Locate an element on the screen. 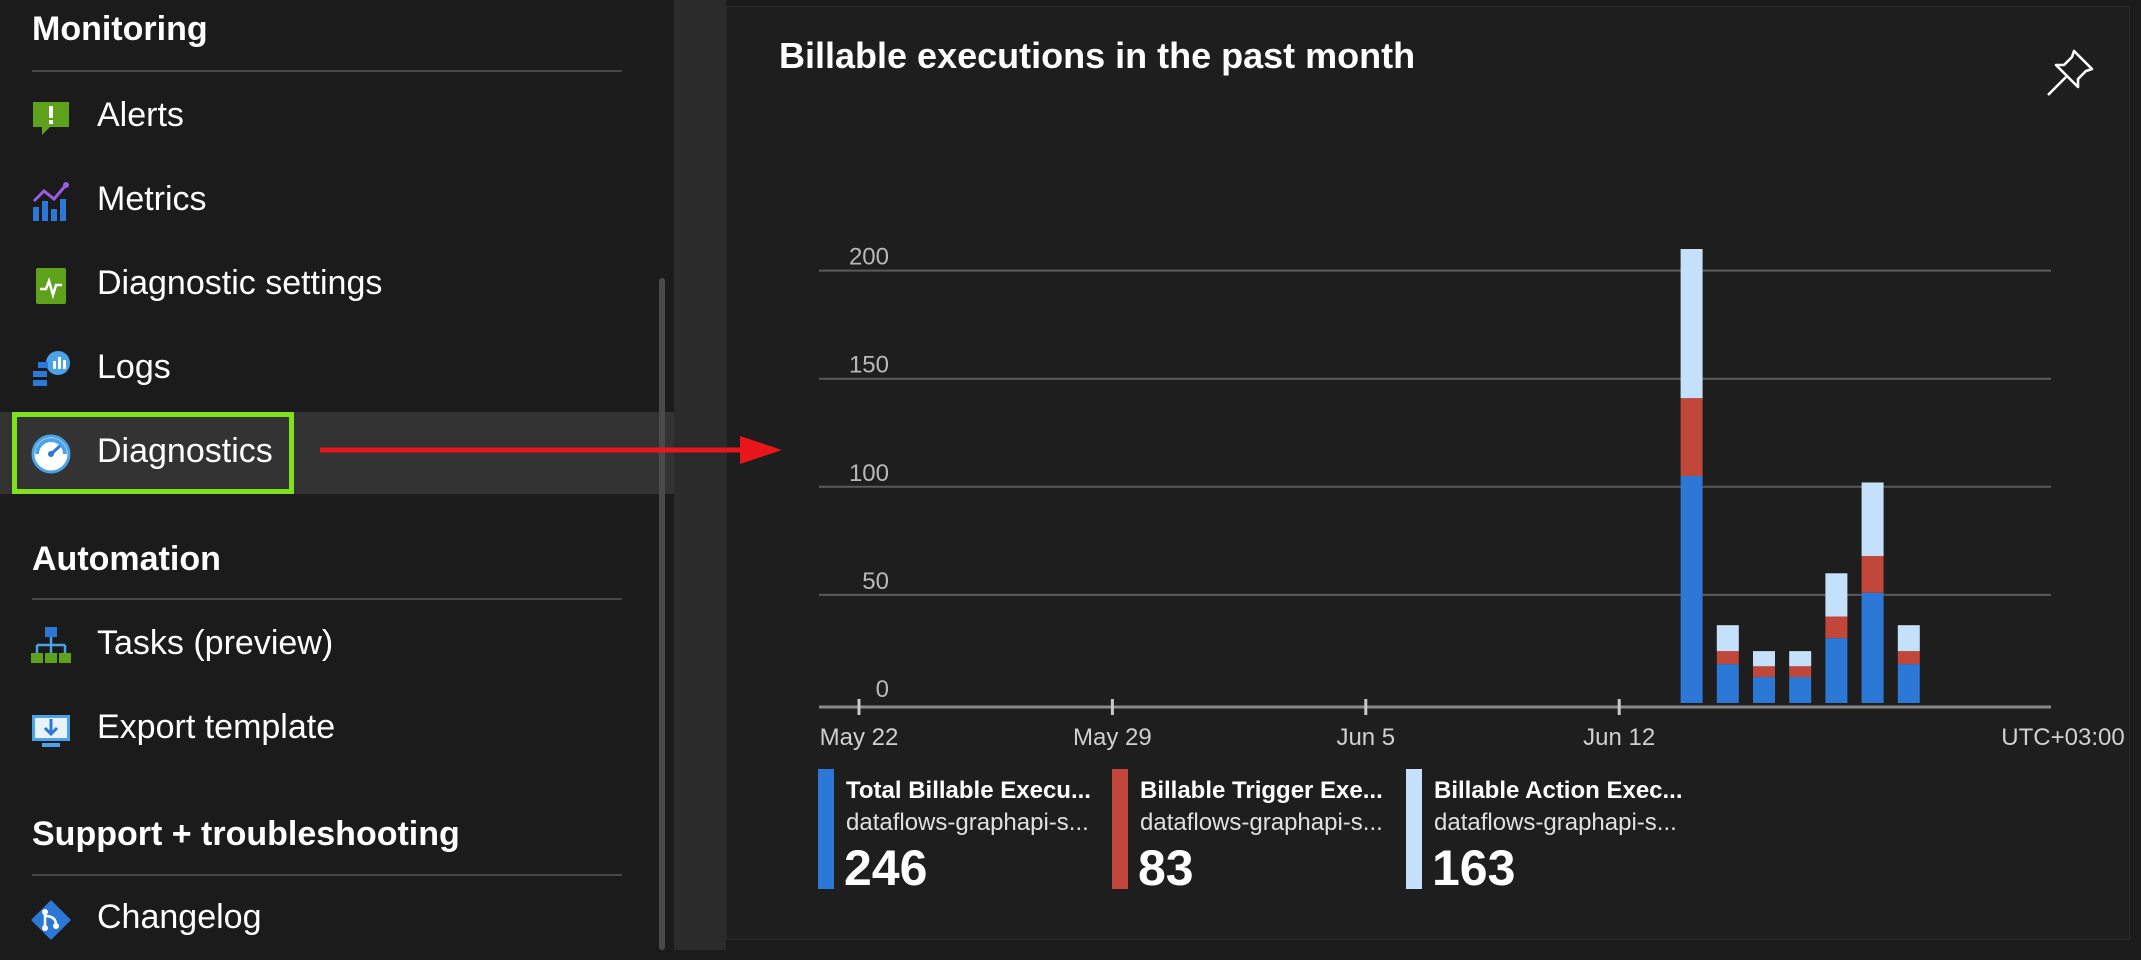 Image resolution: width=2141 pixels, height=960 pixels. diagnostic-settings-icon is located at coordinates (51, 286).